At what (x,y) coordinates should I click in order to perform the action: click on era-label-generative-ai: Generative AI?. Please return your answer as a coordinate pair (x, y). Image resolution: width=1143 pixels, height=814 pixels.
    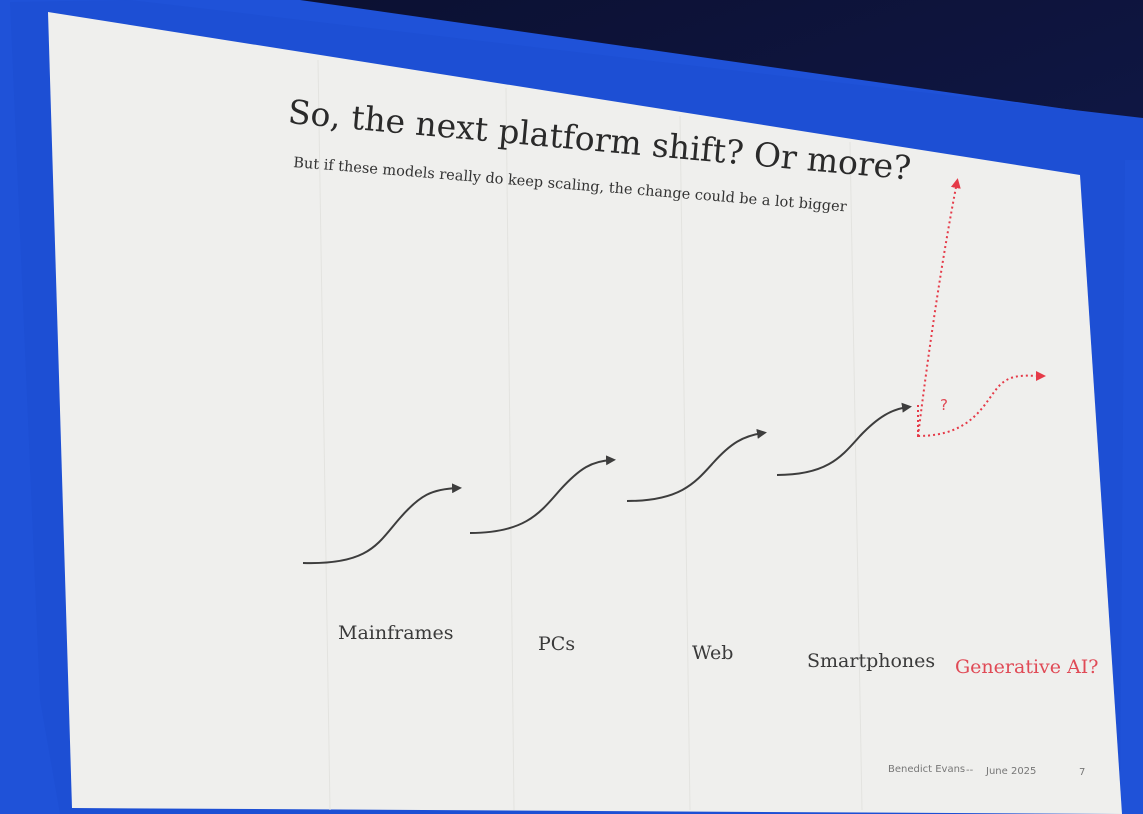
    Looking at the image, I should click on (1027, 667).